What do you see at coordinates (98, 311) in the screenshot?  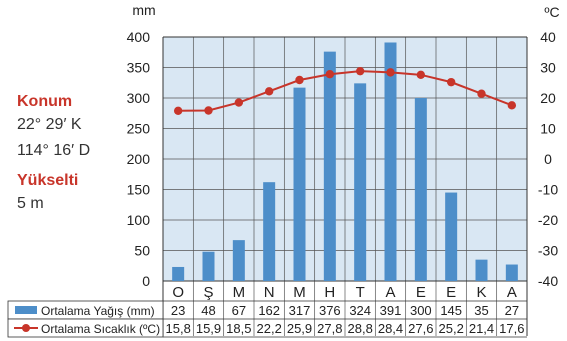 I see `legend-rain-label: Ortalama Yağış (mm)` at bounding box center [98, 311].